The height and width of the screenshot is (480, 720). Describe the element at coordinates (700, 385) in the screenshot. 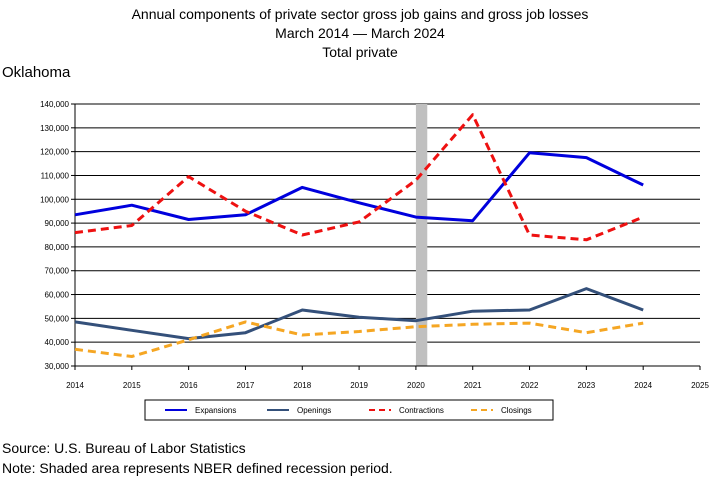

I see `x-tick-label: 2025` at that location.